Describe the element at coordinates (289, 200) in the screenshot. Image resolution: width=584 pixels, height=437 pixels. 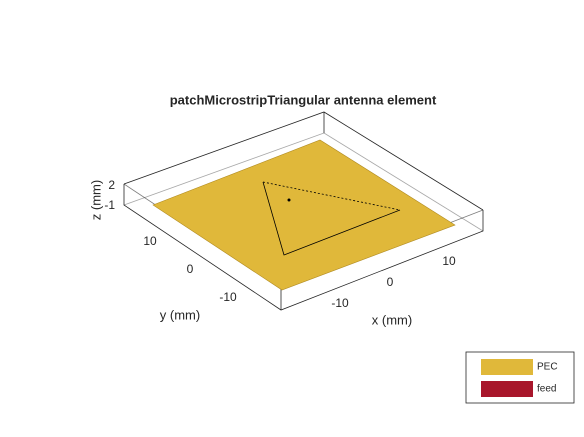
I see `feed-point` at that location.